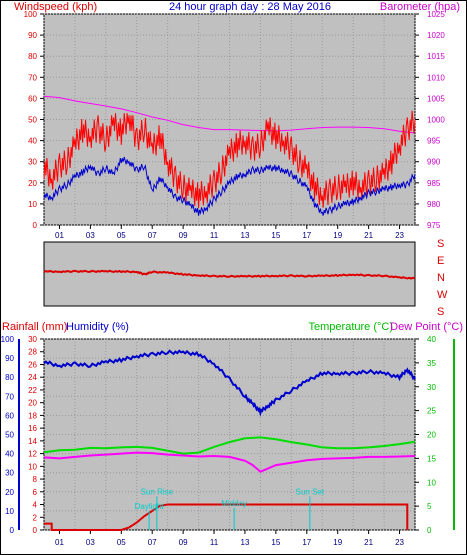 Image resolution: width=467 pixels, height=555 pixels. Describe the element at coordinates (32, 403) in the screenshot. I see `rain-y-tick-label: 20` at that location.